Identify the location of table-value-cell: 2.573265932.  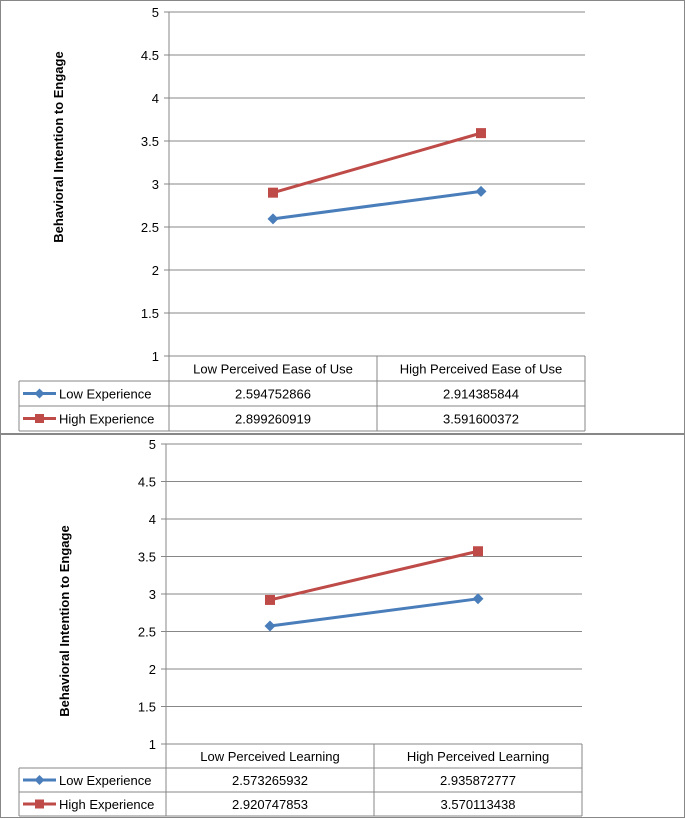
(270, 780).